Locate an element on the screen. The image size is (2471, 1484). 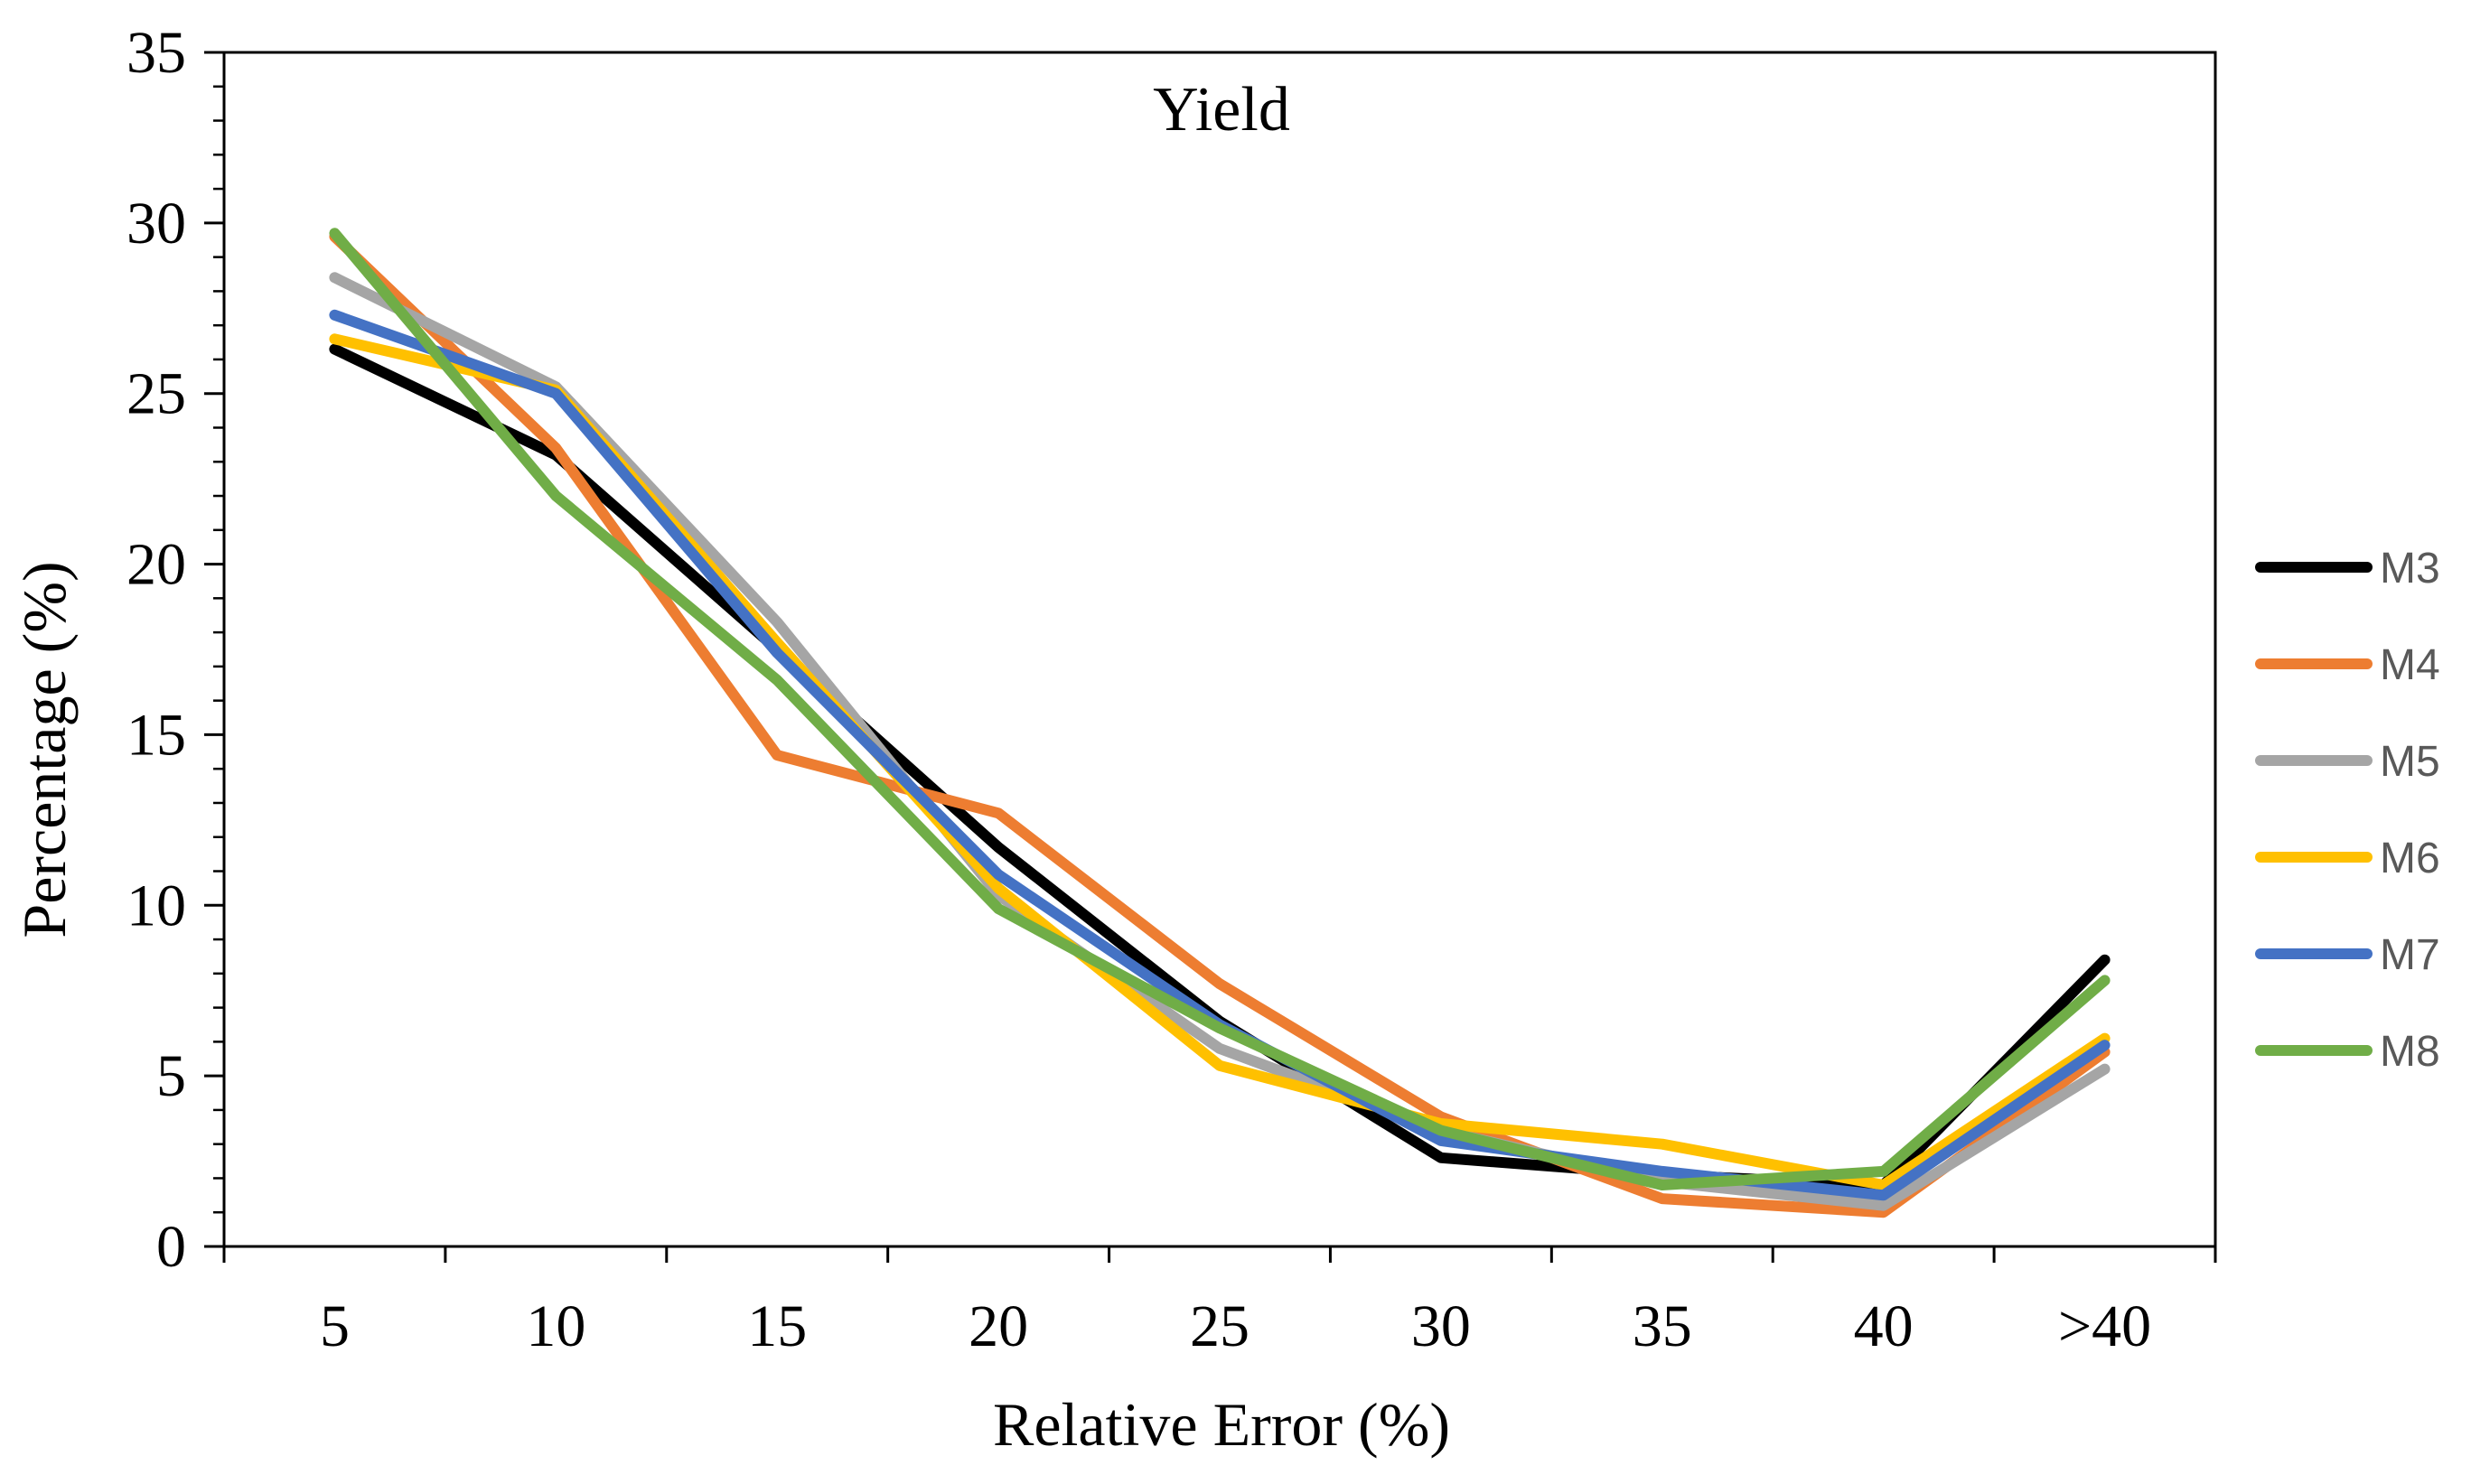
legend-item-m3: M3 is located at coordinates (2347, 569).